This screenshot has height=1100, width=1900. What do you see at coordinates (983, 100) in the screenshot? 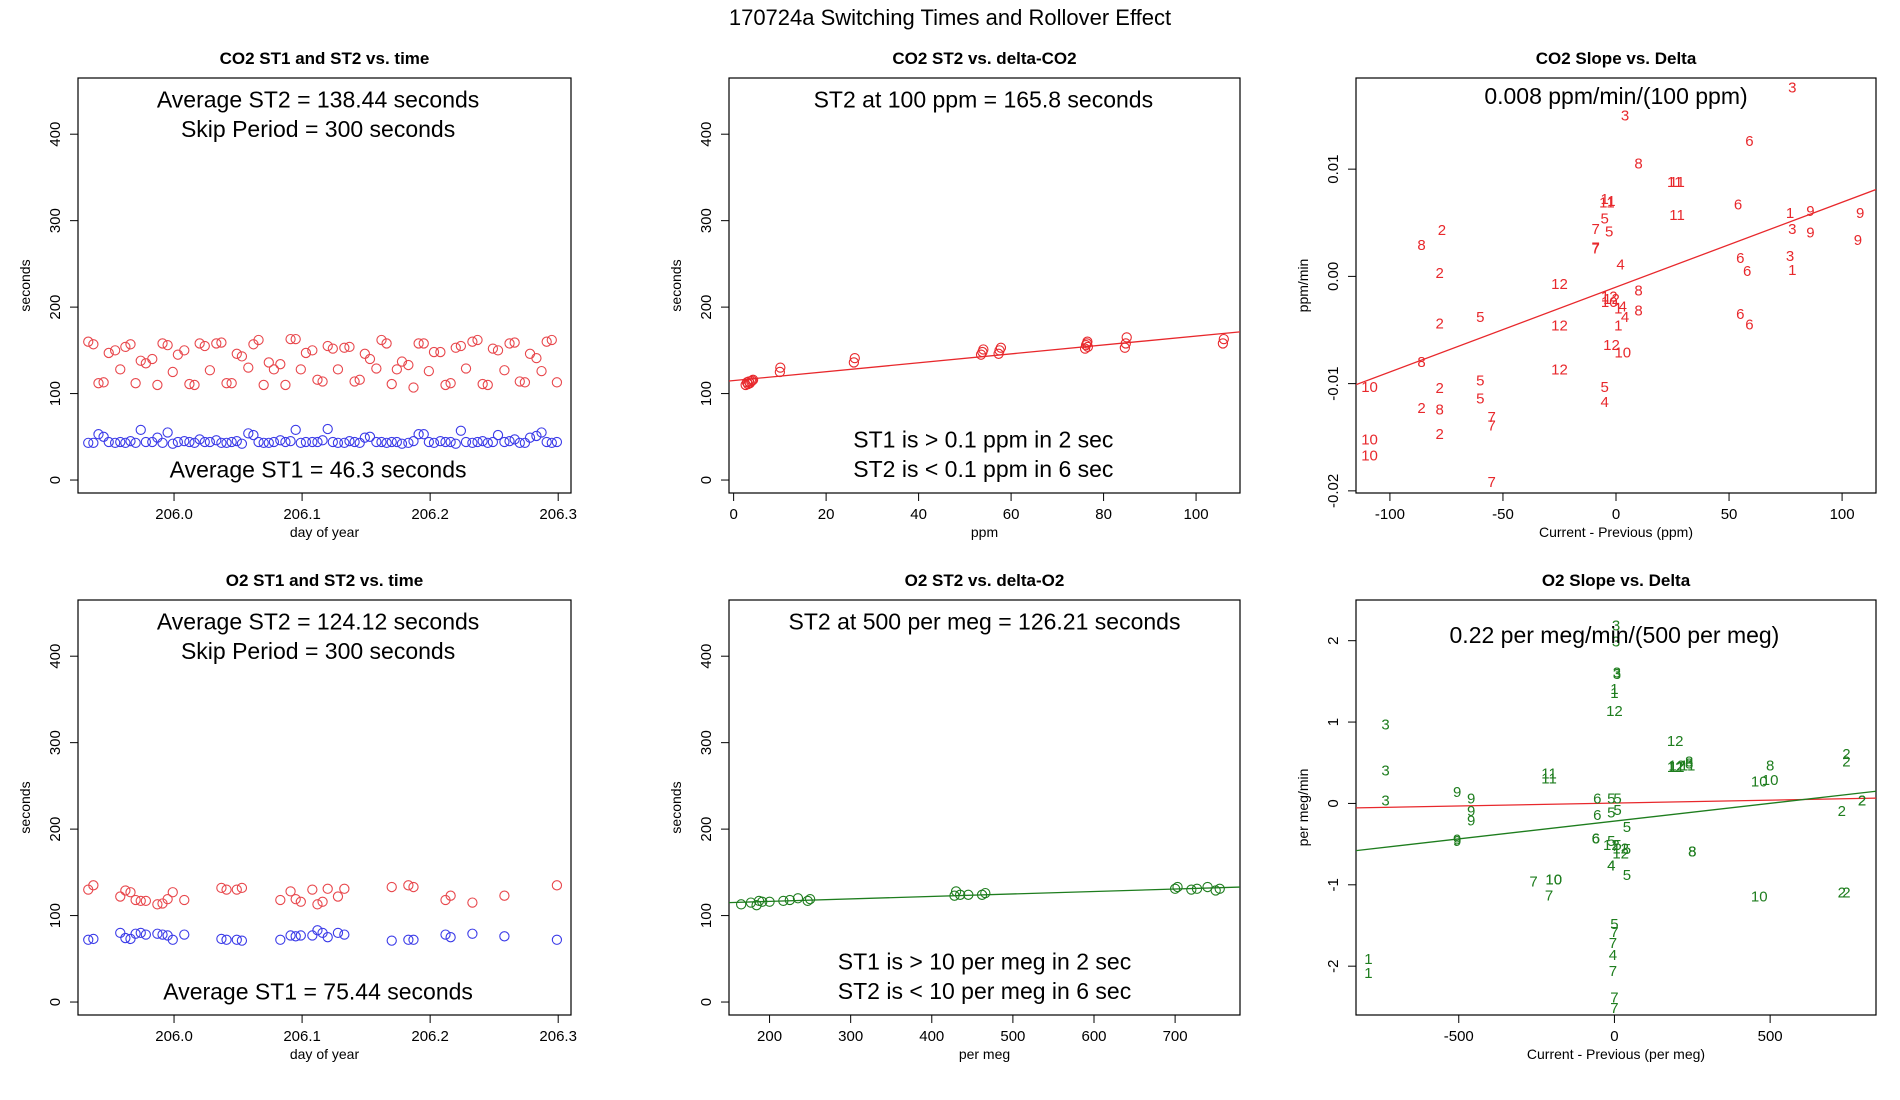
I see `chart-annotation: ST2 at 100 ppm = 165.8 seconds` at bounding box center [983, 100].